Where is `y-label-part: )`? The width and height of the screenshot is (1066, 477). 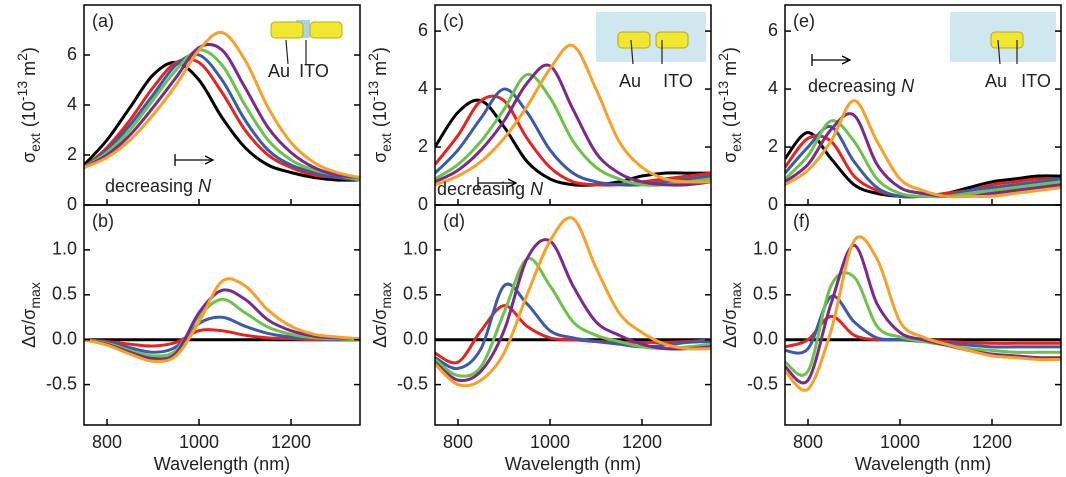 y-label-part: ) is located at coordinates (29, 50).